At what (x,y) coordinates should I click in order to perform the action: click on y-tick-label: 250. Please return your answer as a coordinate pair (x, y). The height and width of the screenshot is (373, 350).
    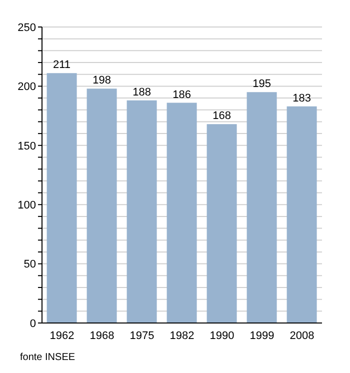
    Looking at the image, I should click on (27, 28).